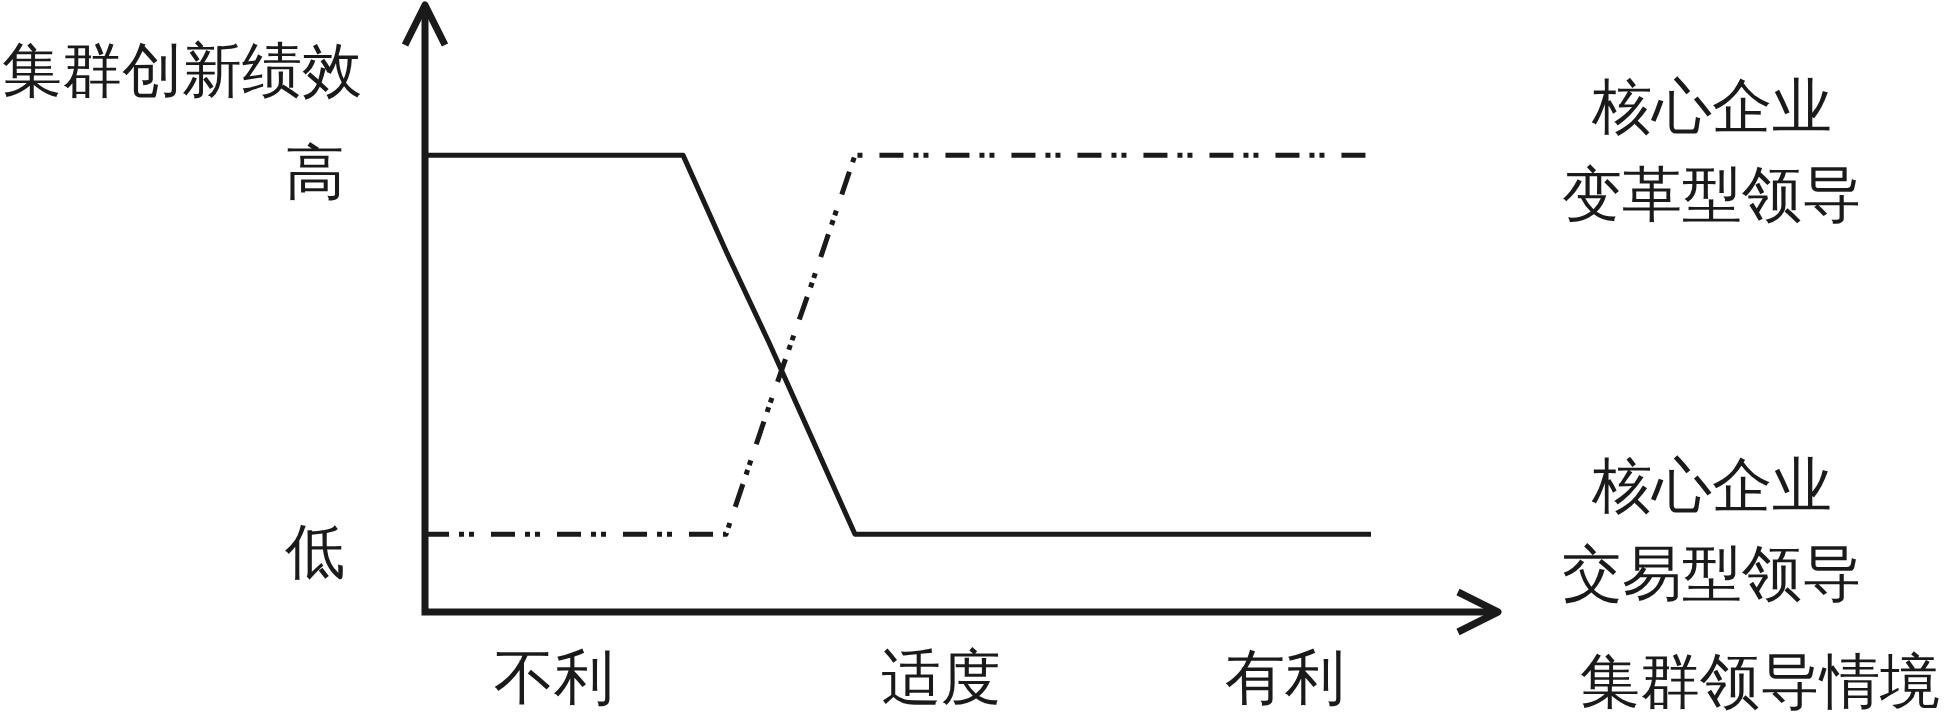  I want to click on x-tick-label: 有利, so click(1285, 677).